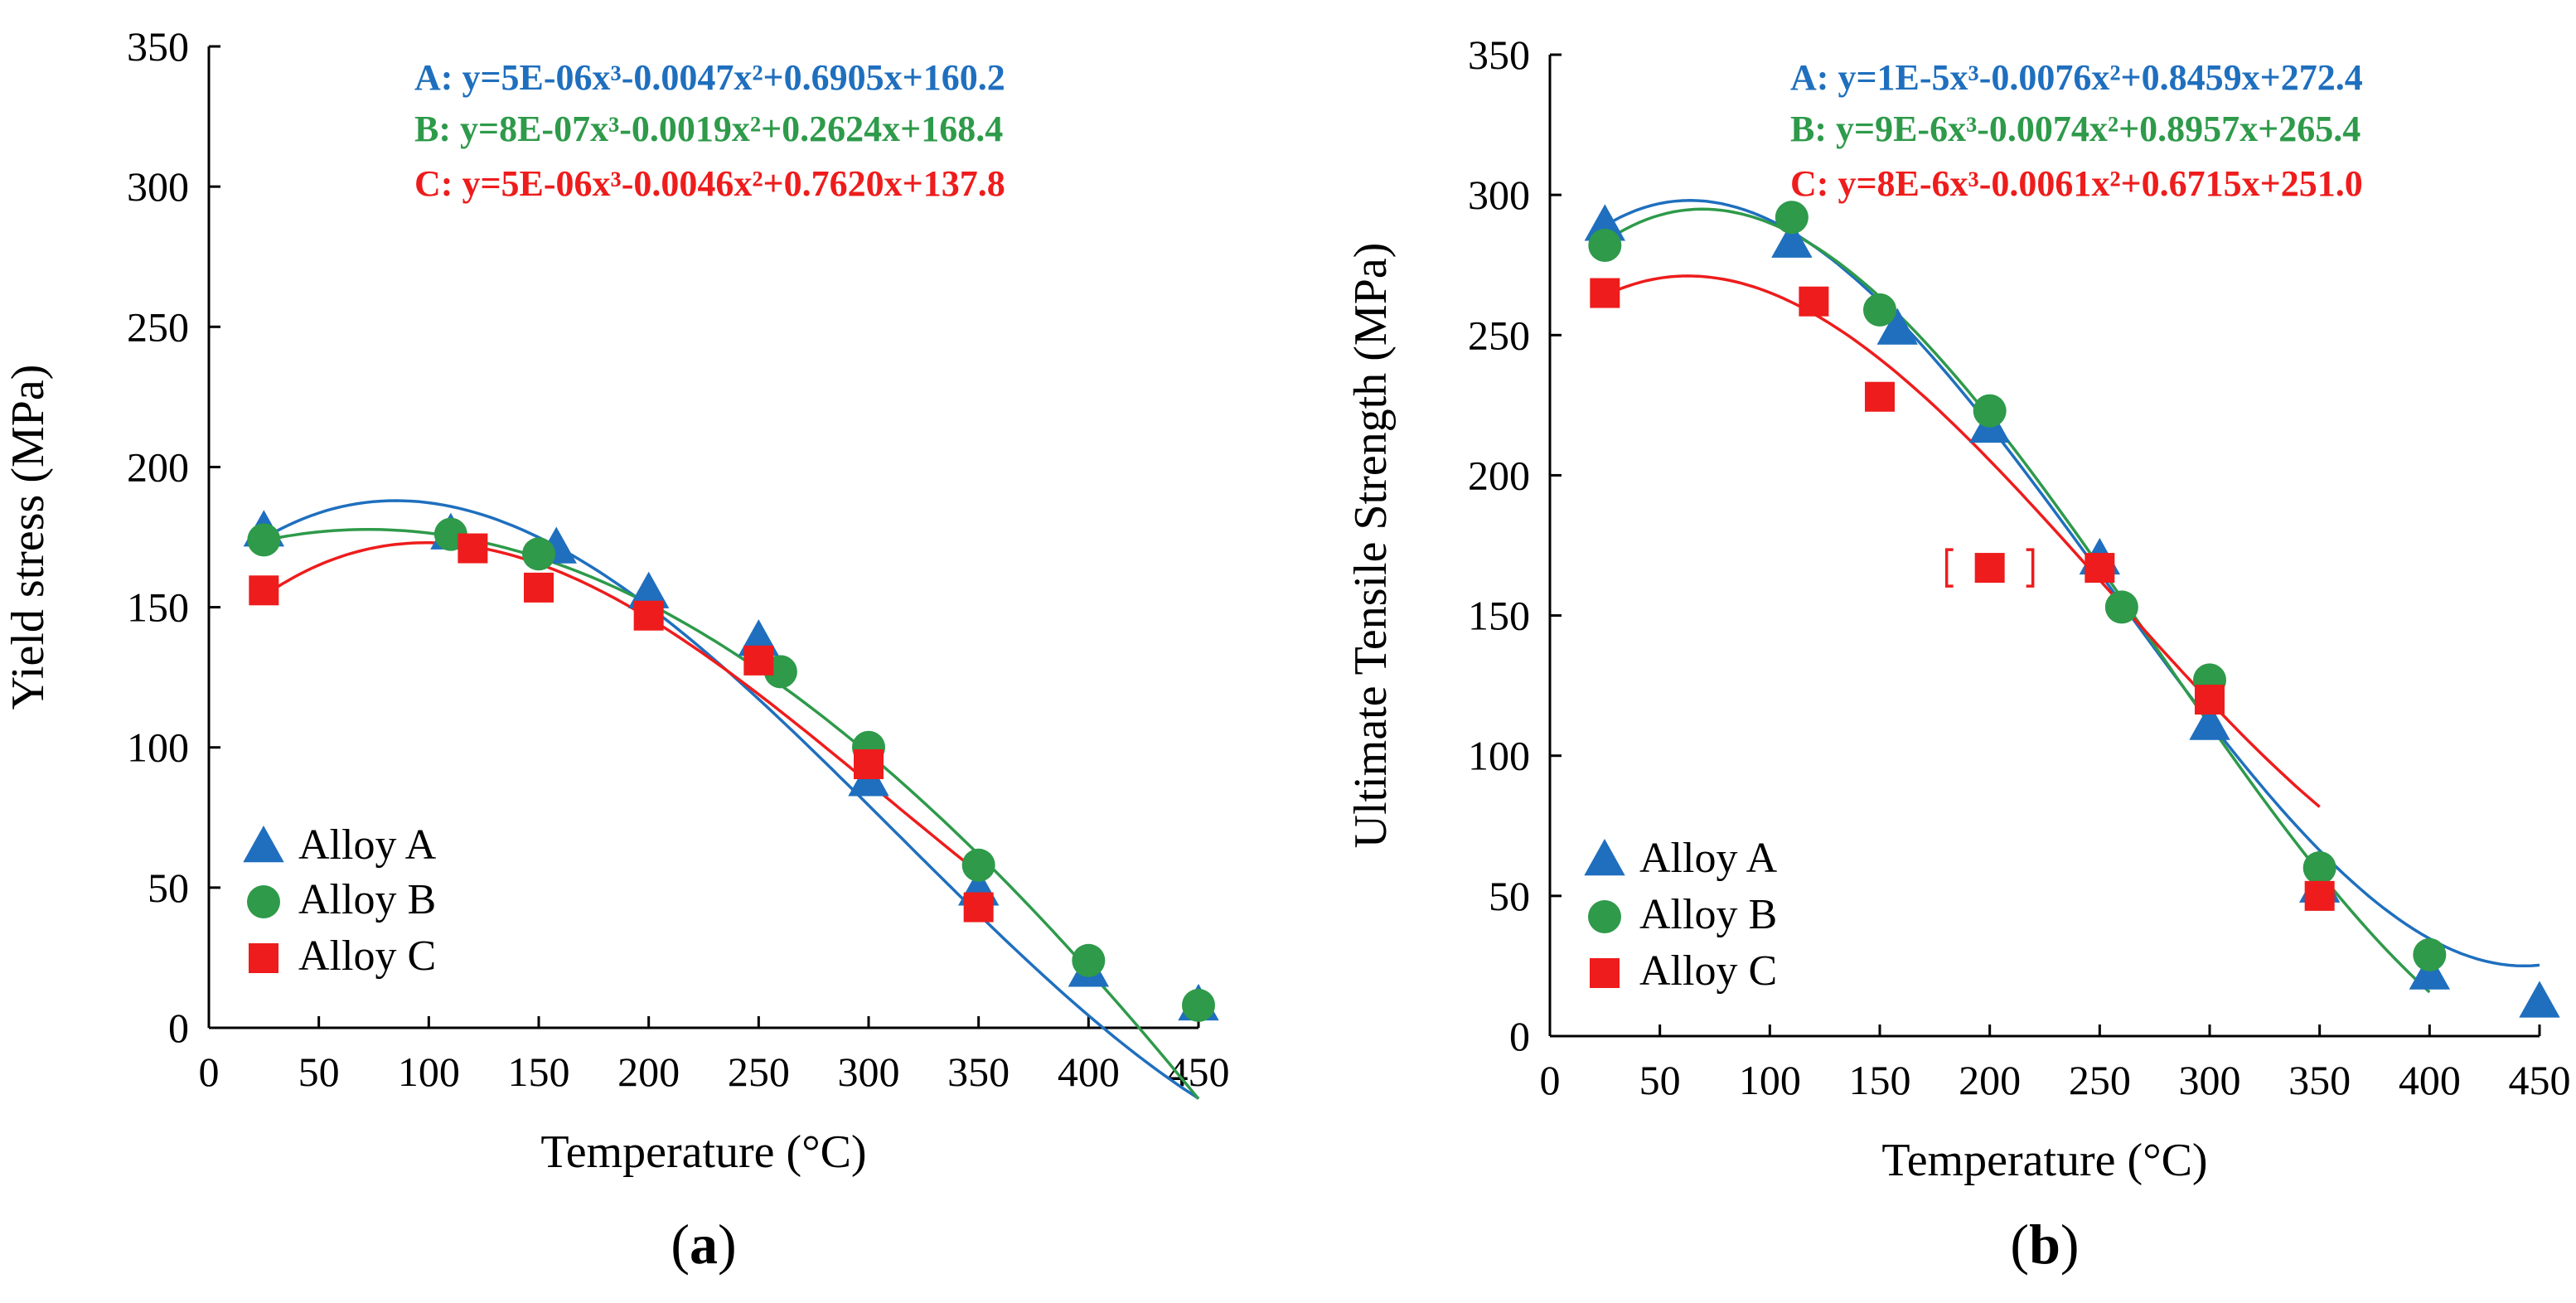 This screenshot has width=2576, height=1303. I want to click on x-tick-label: 450, so click(2540, 1080).